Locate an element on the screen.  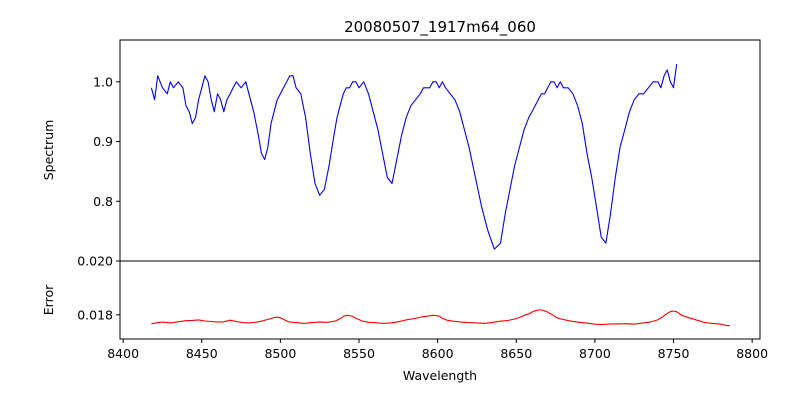
error-ytick-label: 0.018 is located at coordinates (95, 314).